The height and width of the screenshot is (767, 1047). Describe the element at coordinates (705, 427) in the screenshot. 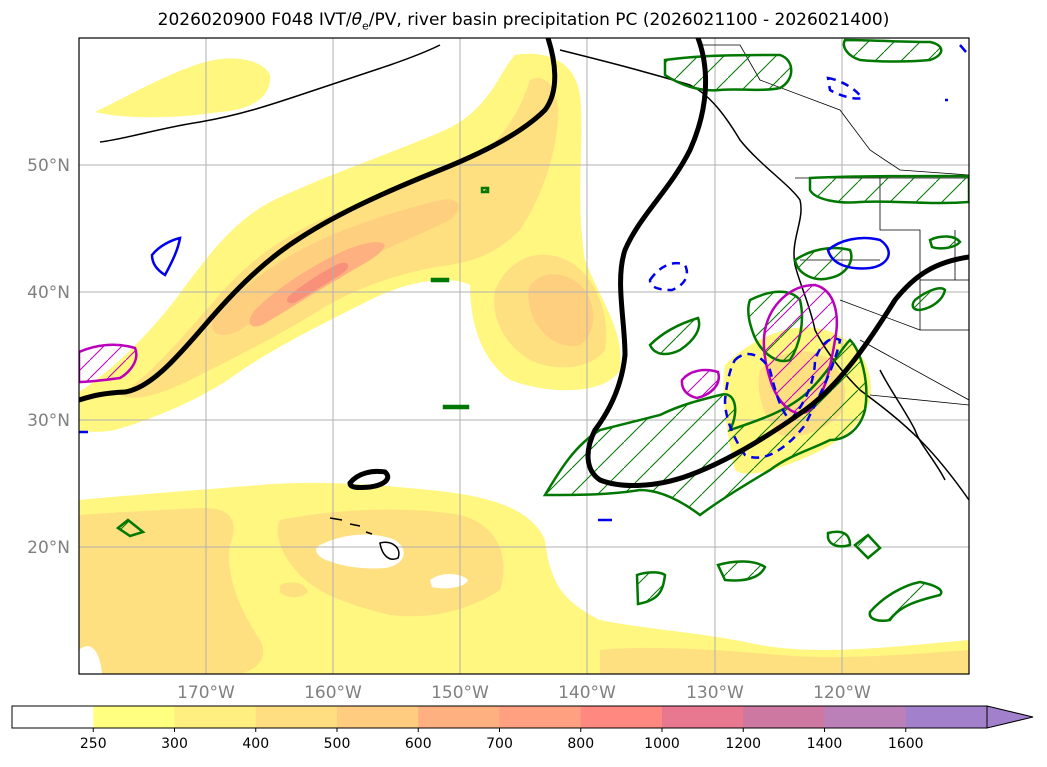

I see `pc-region-coast-large` at that location.